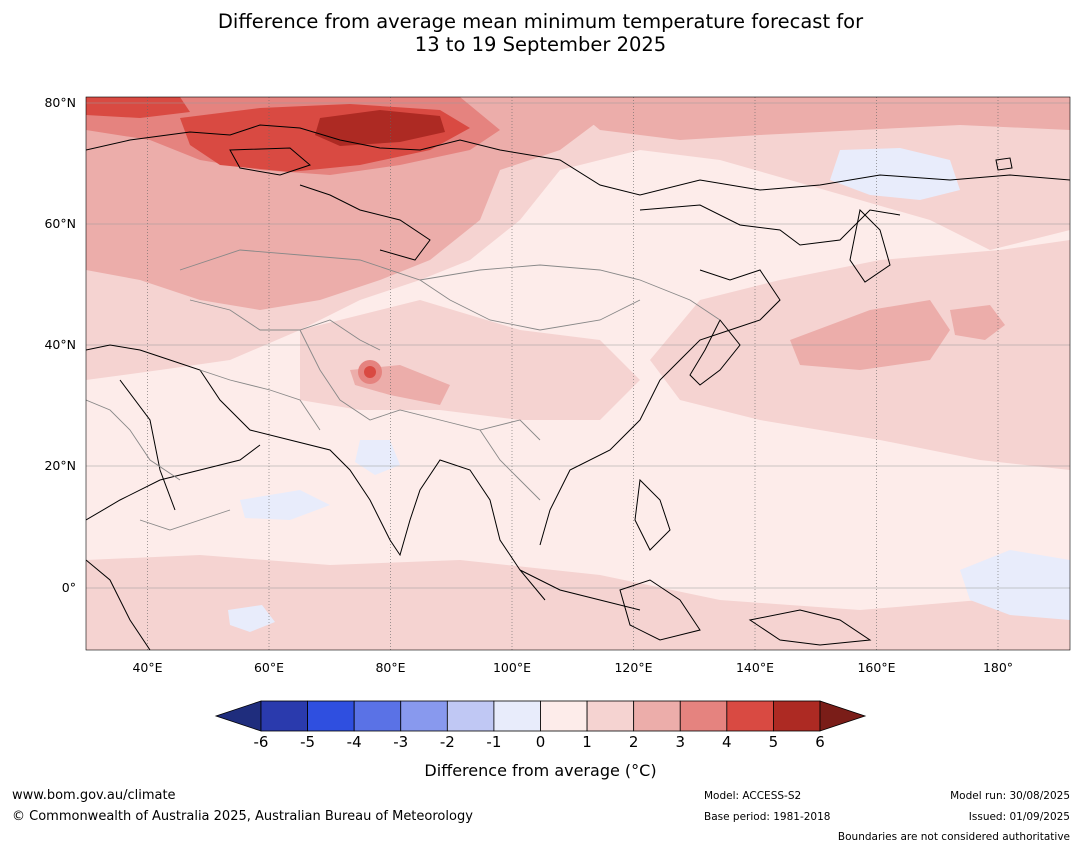  Describe the element at coordinates (633, 742) in the screenshot. I see `colorbar-tick-label: 2` at that location.